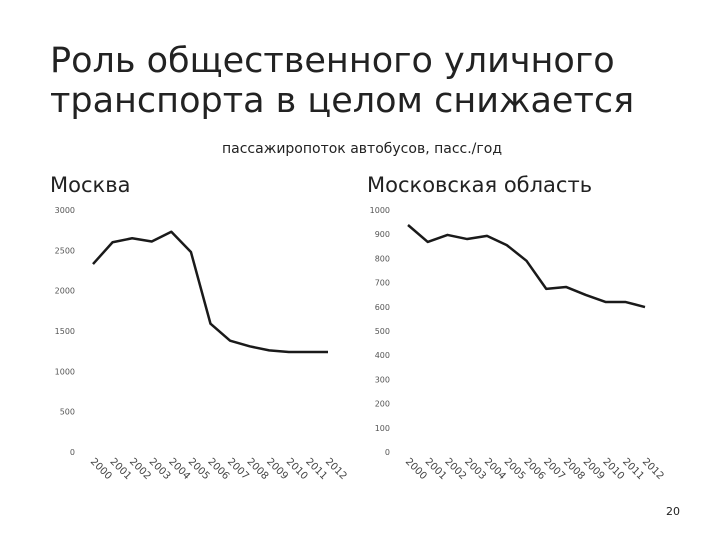  I want to click on chart-title: Московская область, so click(479, 185).